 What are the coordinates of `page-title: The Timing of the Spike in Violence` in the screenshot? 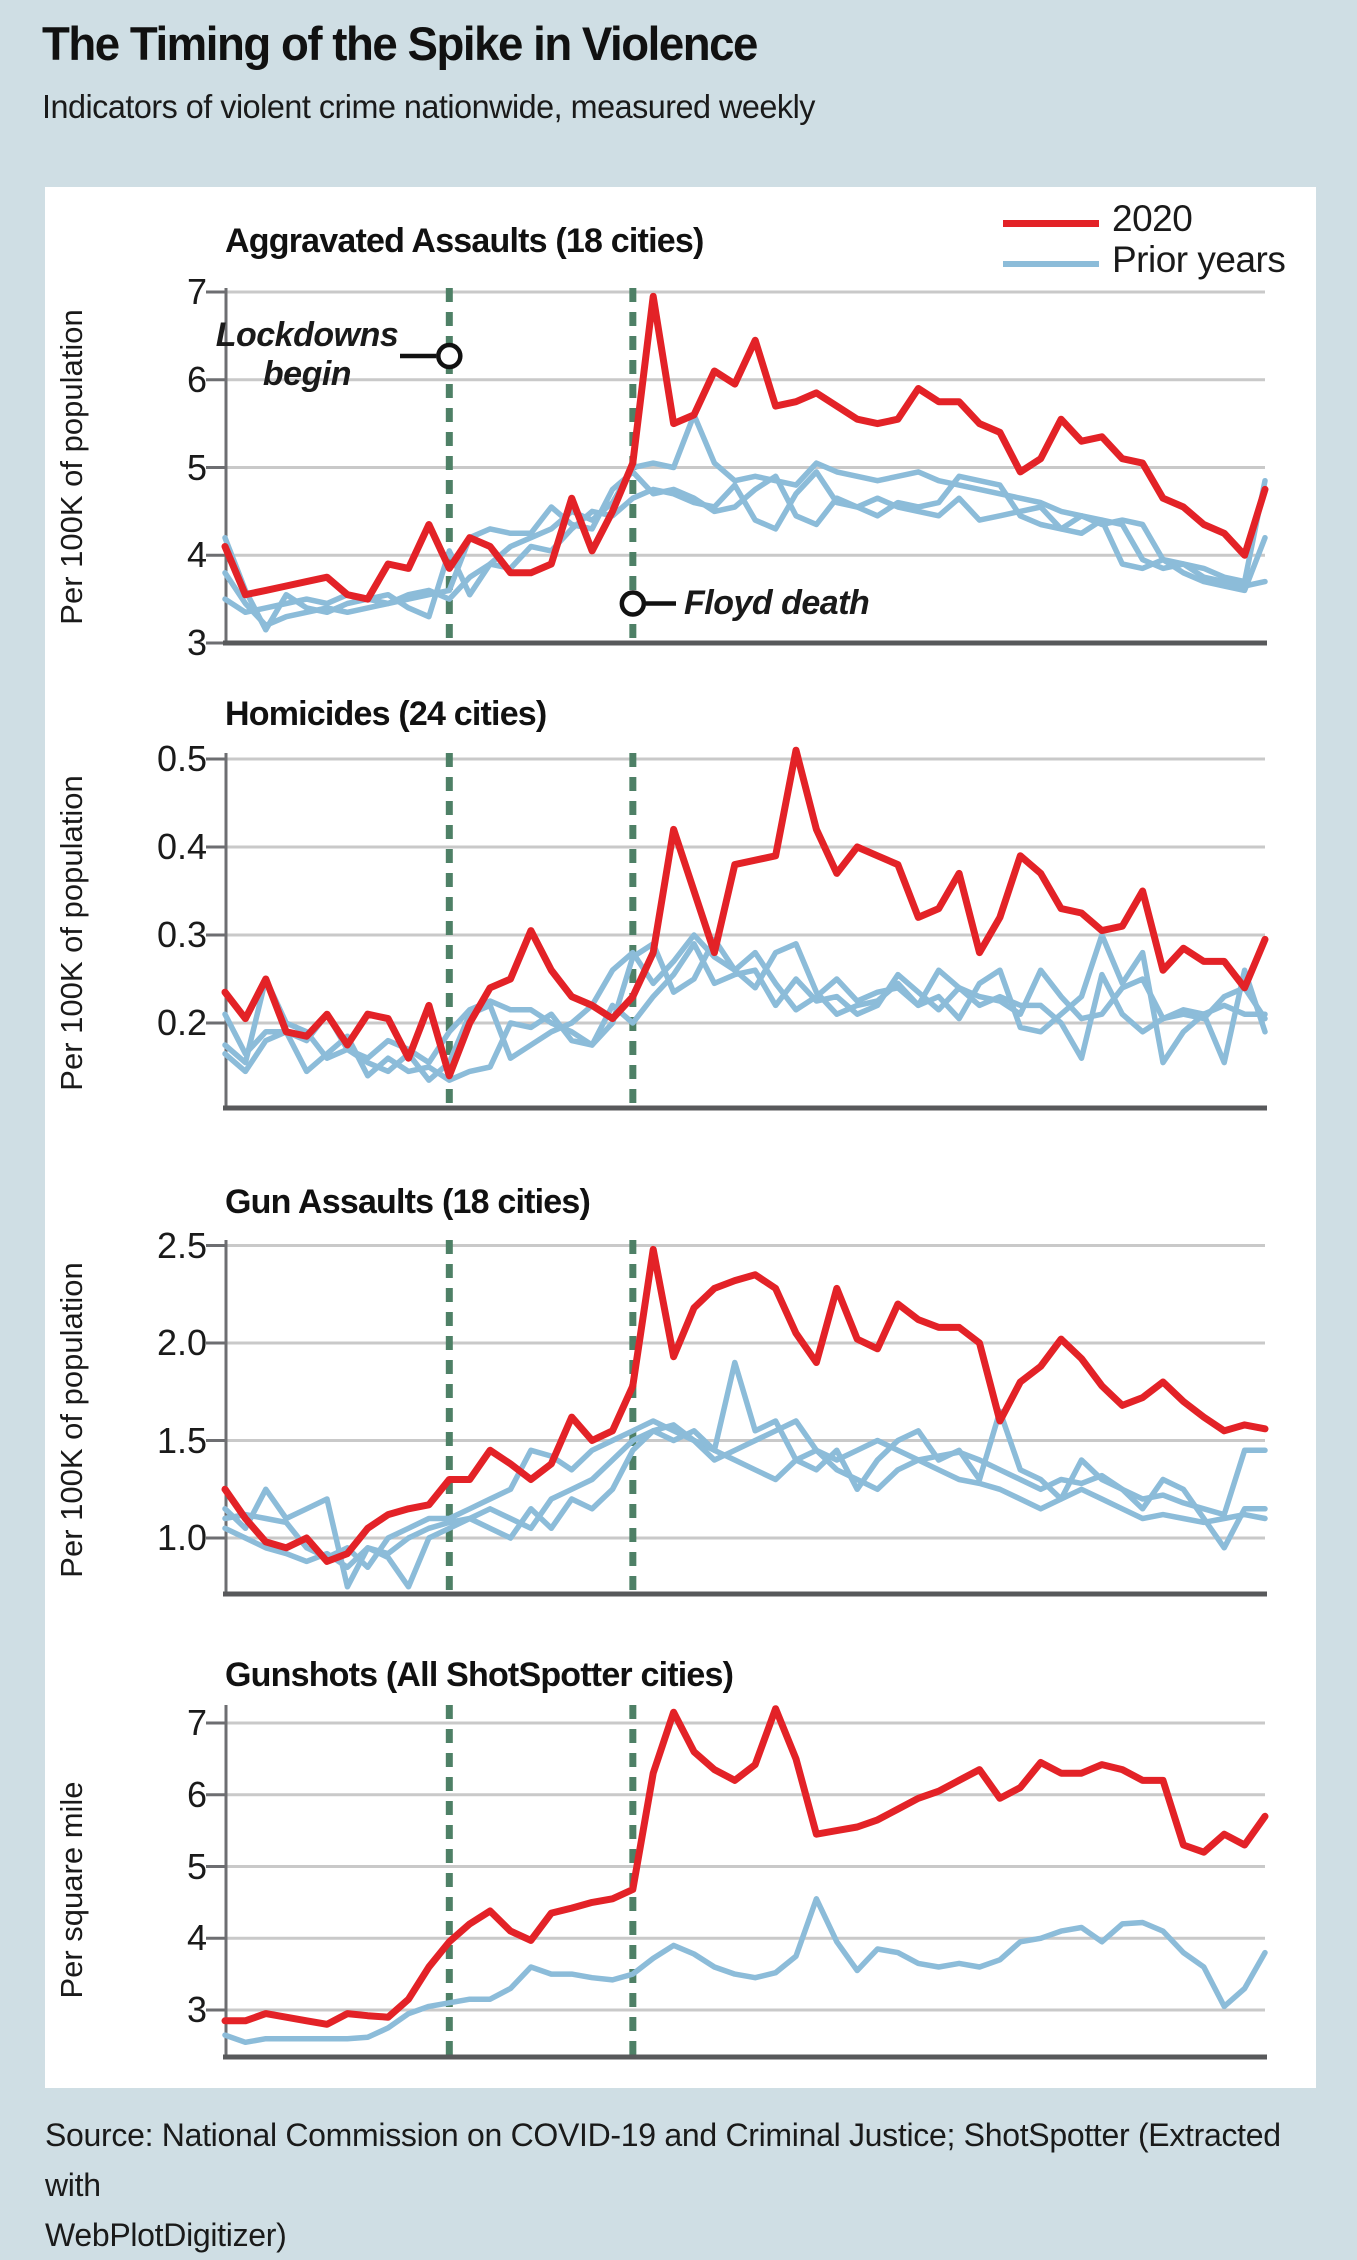 It's located at (400, 43).